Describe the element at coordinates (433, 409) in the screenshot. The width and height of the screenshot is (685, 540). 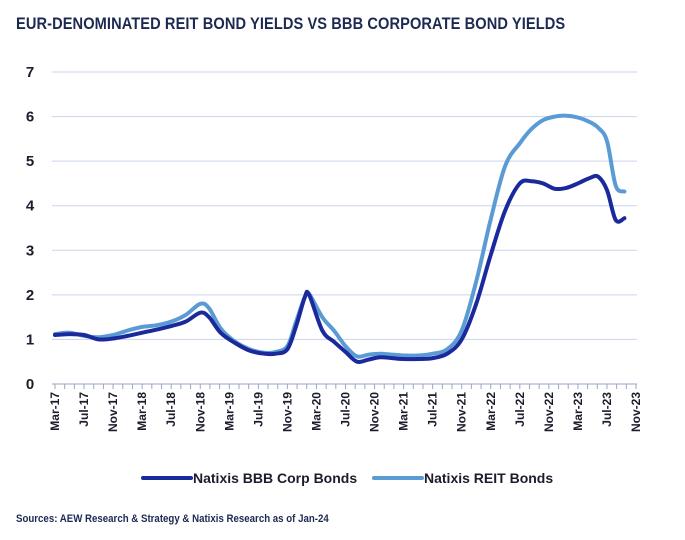
I see `x-tick-label: Jul-21` at that location.